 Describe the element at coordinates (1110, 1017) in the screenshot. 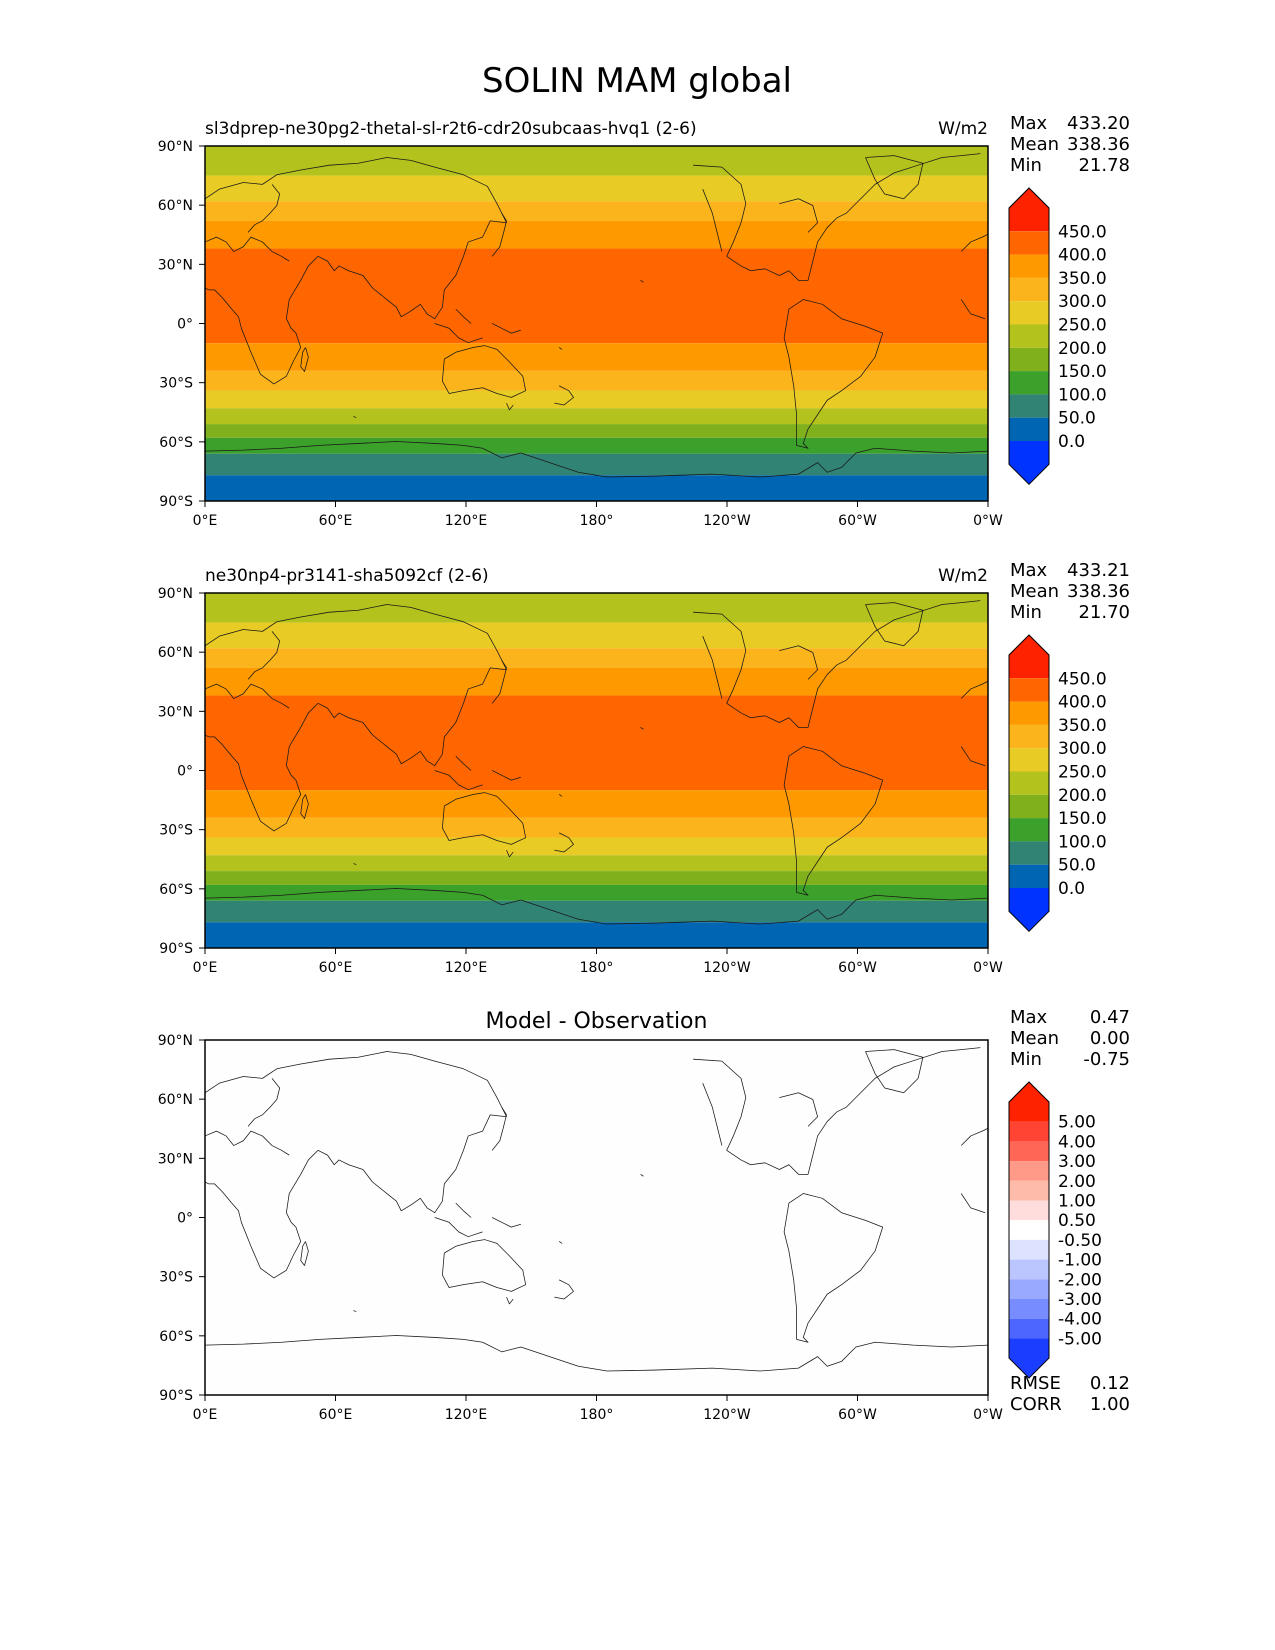

I see `stat-value: 0.47` at that location.